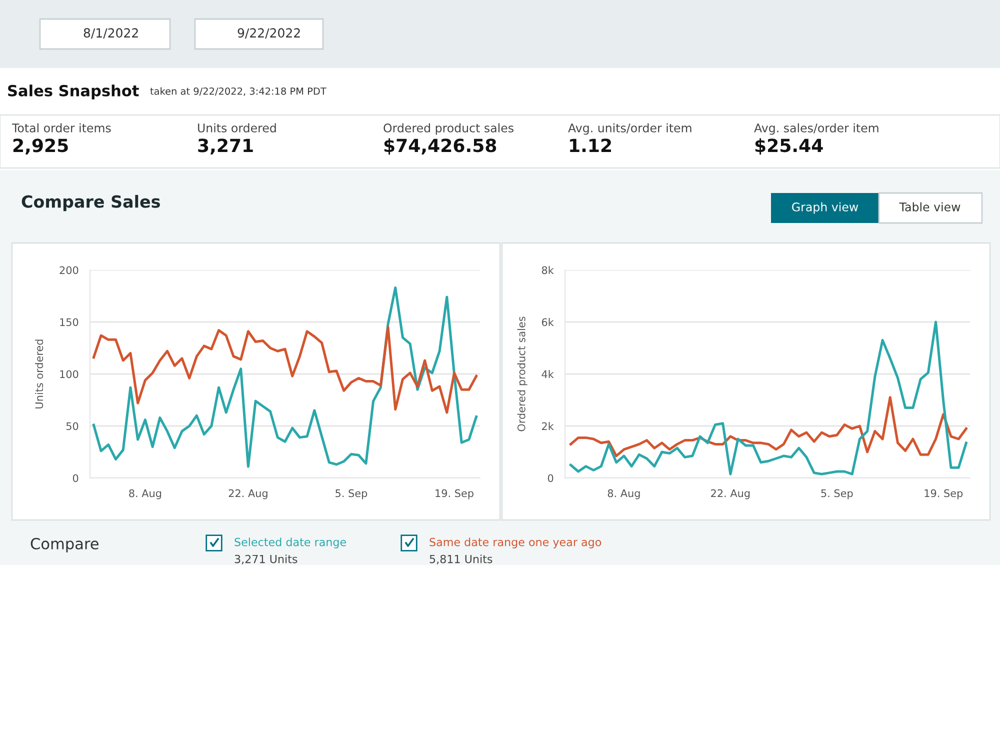 This screenshot has width=1000, height=750. Describe the element at coordinates (237, 127) in the screenshot. I see `text: Units ordered` at that location.